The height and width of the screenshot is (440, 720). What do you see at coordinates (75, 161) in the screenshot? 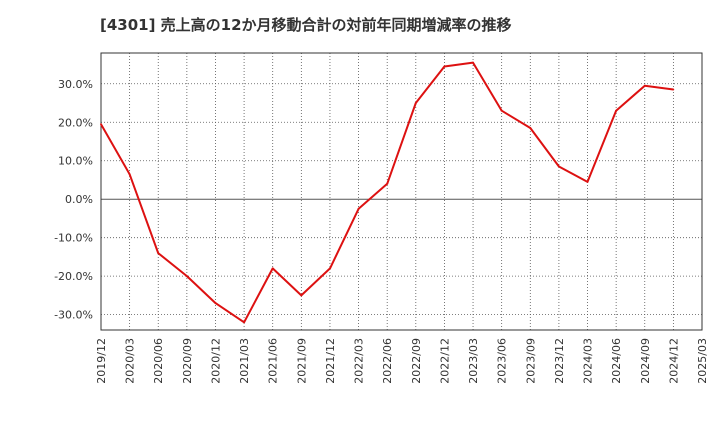
I see `y-tick-label: 10.0%` at bounding box center [75, 161].